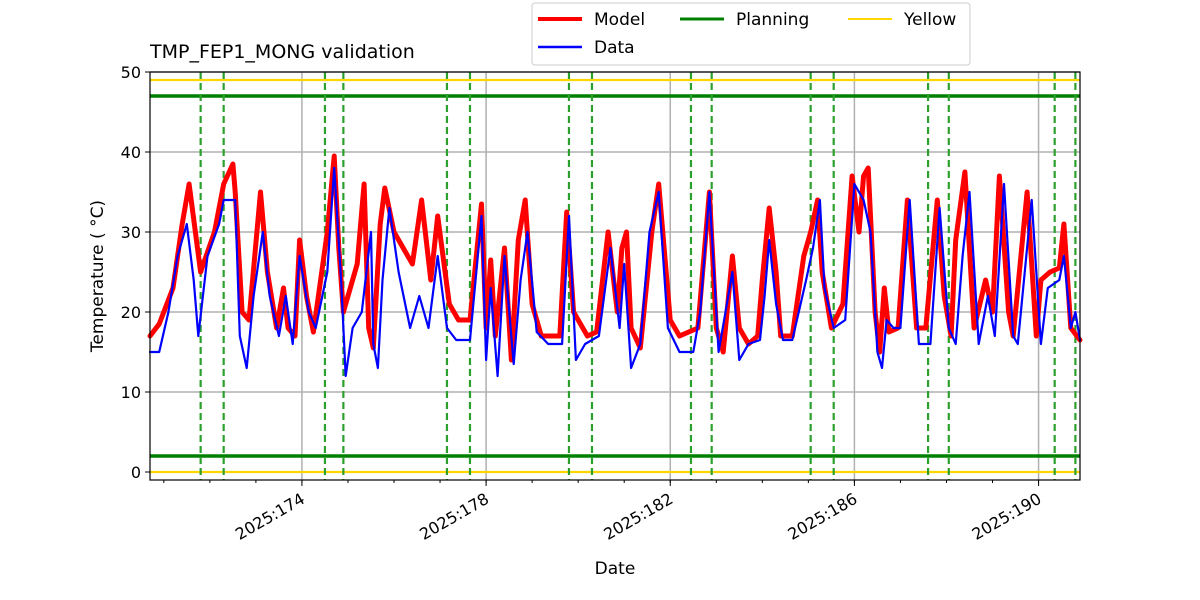 Image resolution: width=1200 pixels, height=600 pixels. What do you see at coordinates (282, 52) in the screenshot?
I see `chart-title: TMP_FEP1_MONG validation` at bounding box center [282, 52].